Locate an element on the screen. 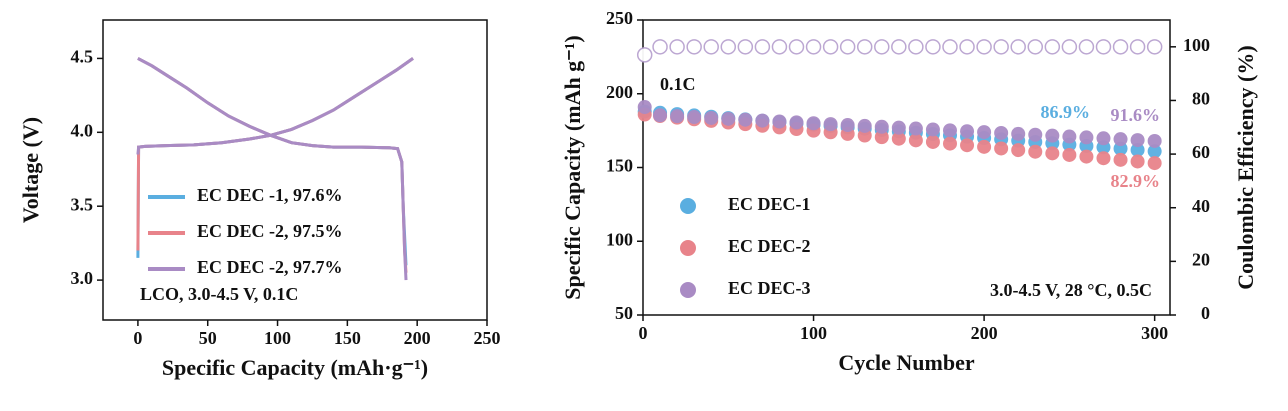  y-axis-label: Specific Capacity (mAh g⁻¹) is located at coordinates (572, 167).